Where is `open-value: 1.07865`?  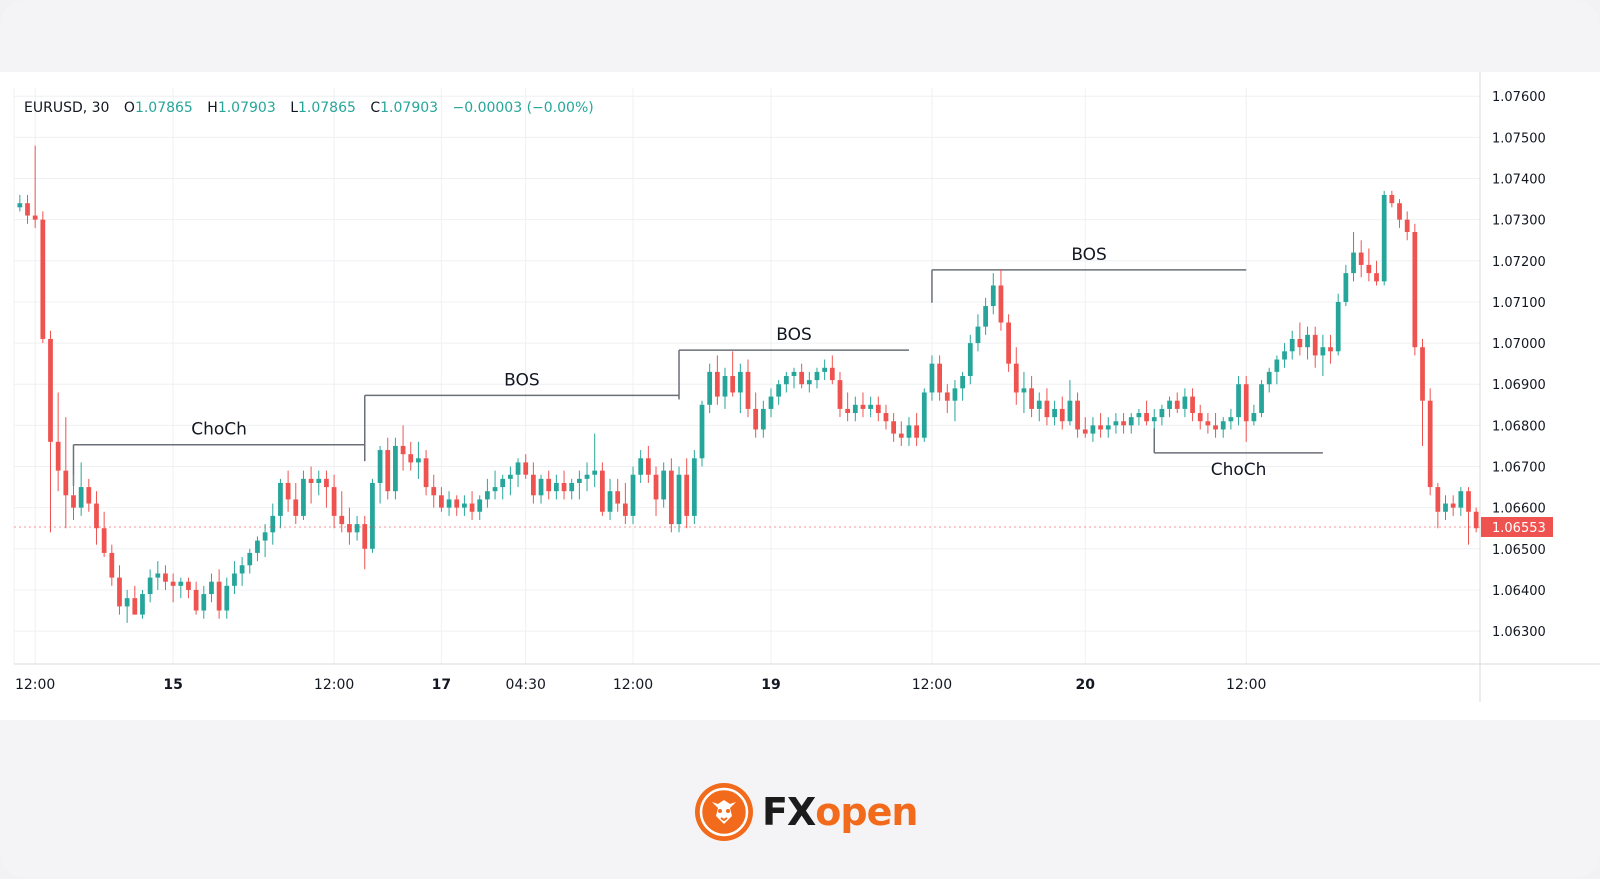 open-value: 1.07865 is located at coordinates (164, 108).